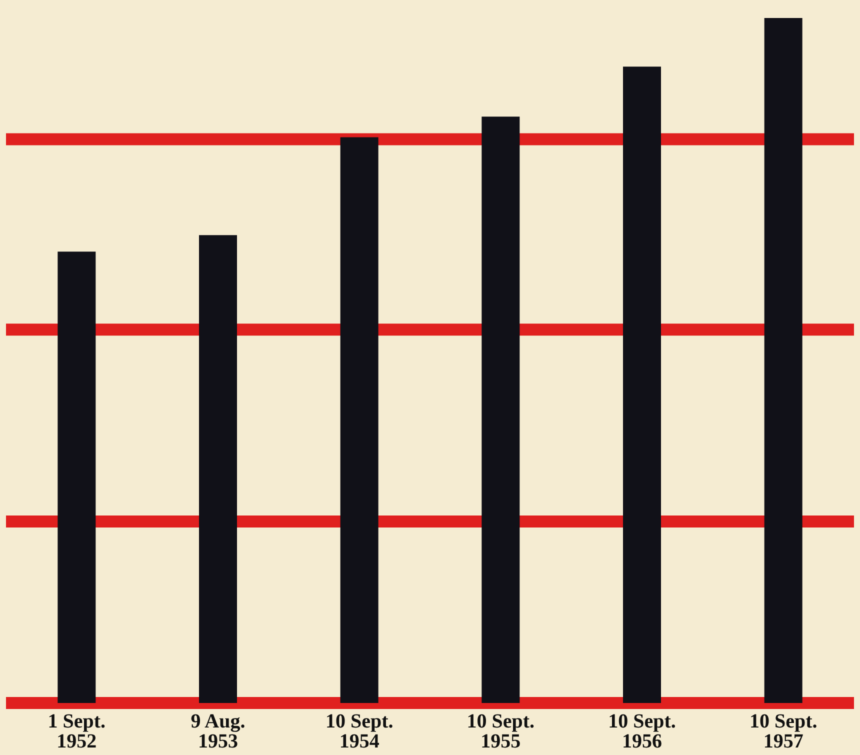 This screenshot has width=860, height=755. I want to click on x-tick-label: 9 Aug. 1953, so click(218, 731).